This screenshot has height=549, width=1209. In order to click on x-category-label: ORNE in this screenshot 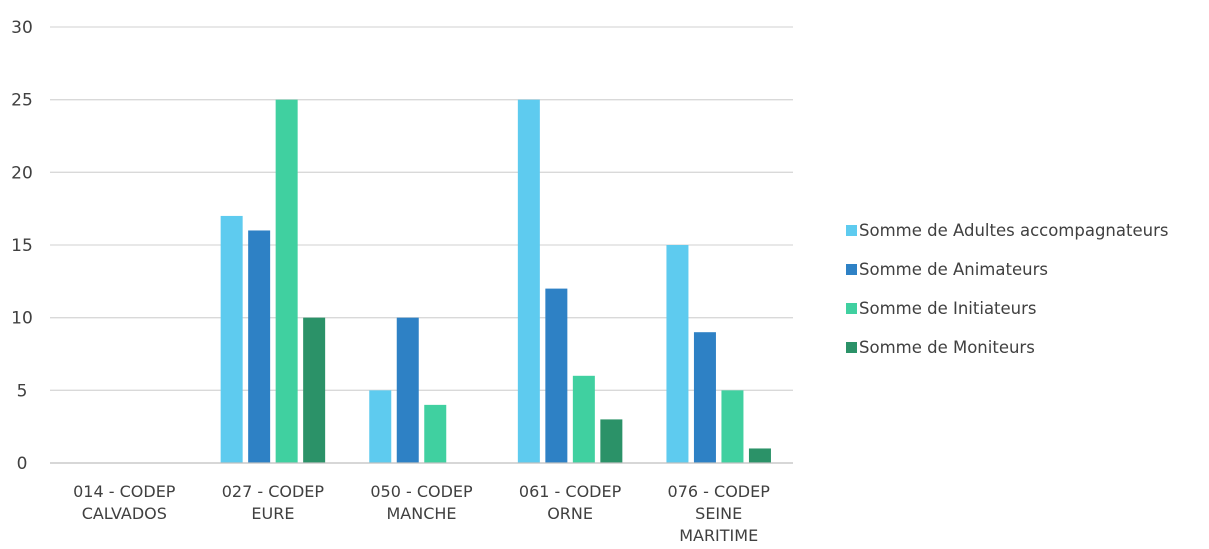, I will do `click(570, 513)`.